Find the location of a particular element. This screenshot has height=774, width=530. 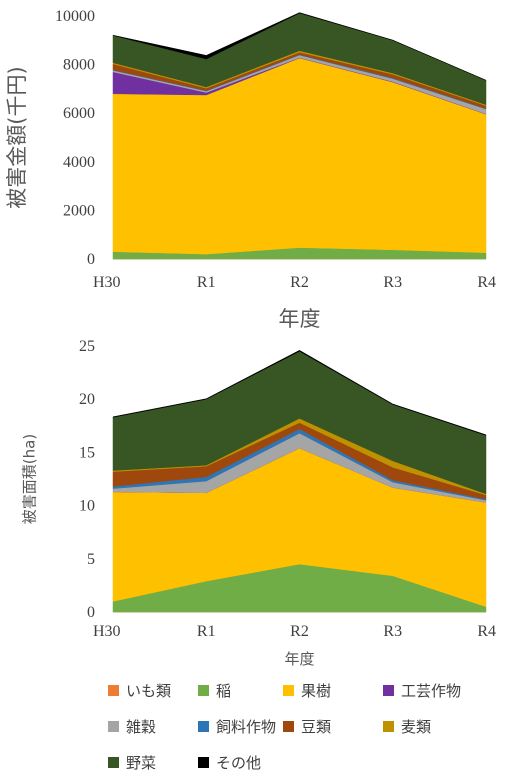

y-tick-label: 4000 is located at coordinates (79, 162).